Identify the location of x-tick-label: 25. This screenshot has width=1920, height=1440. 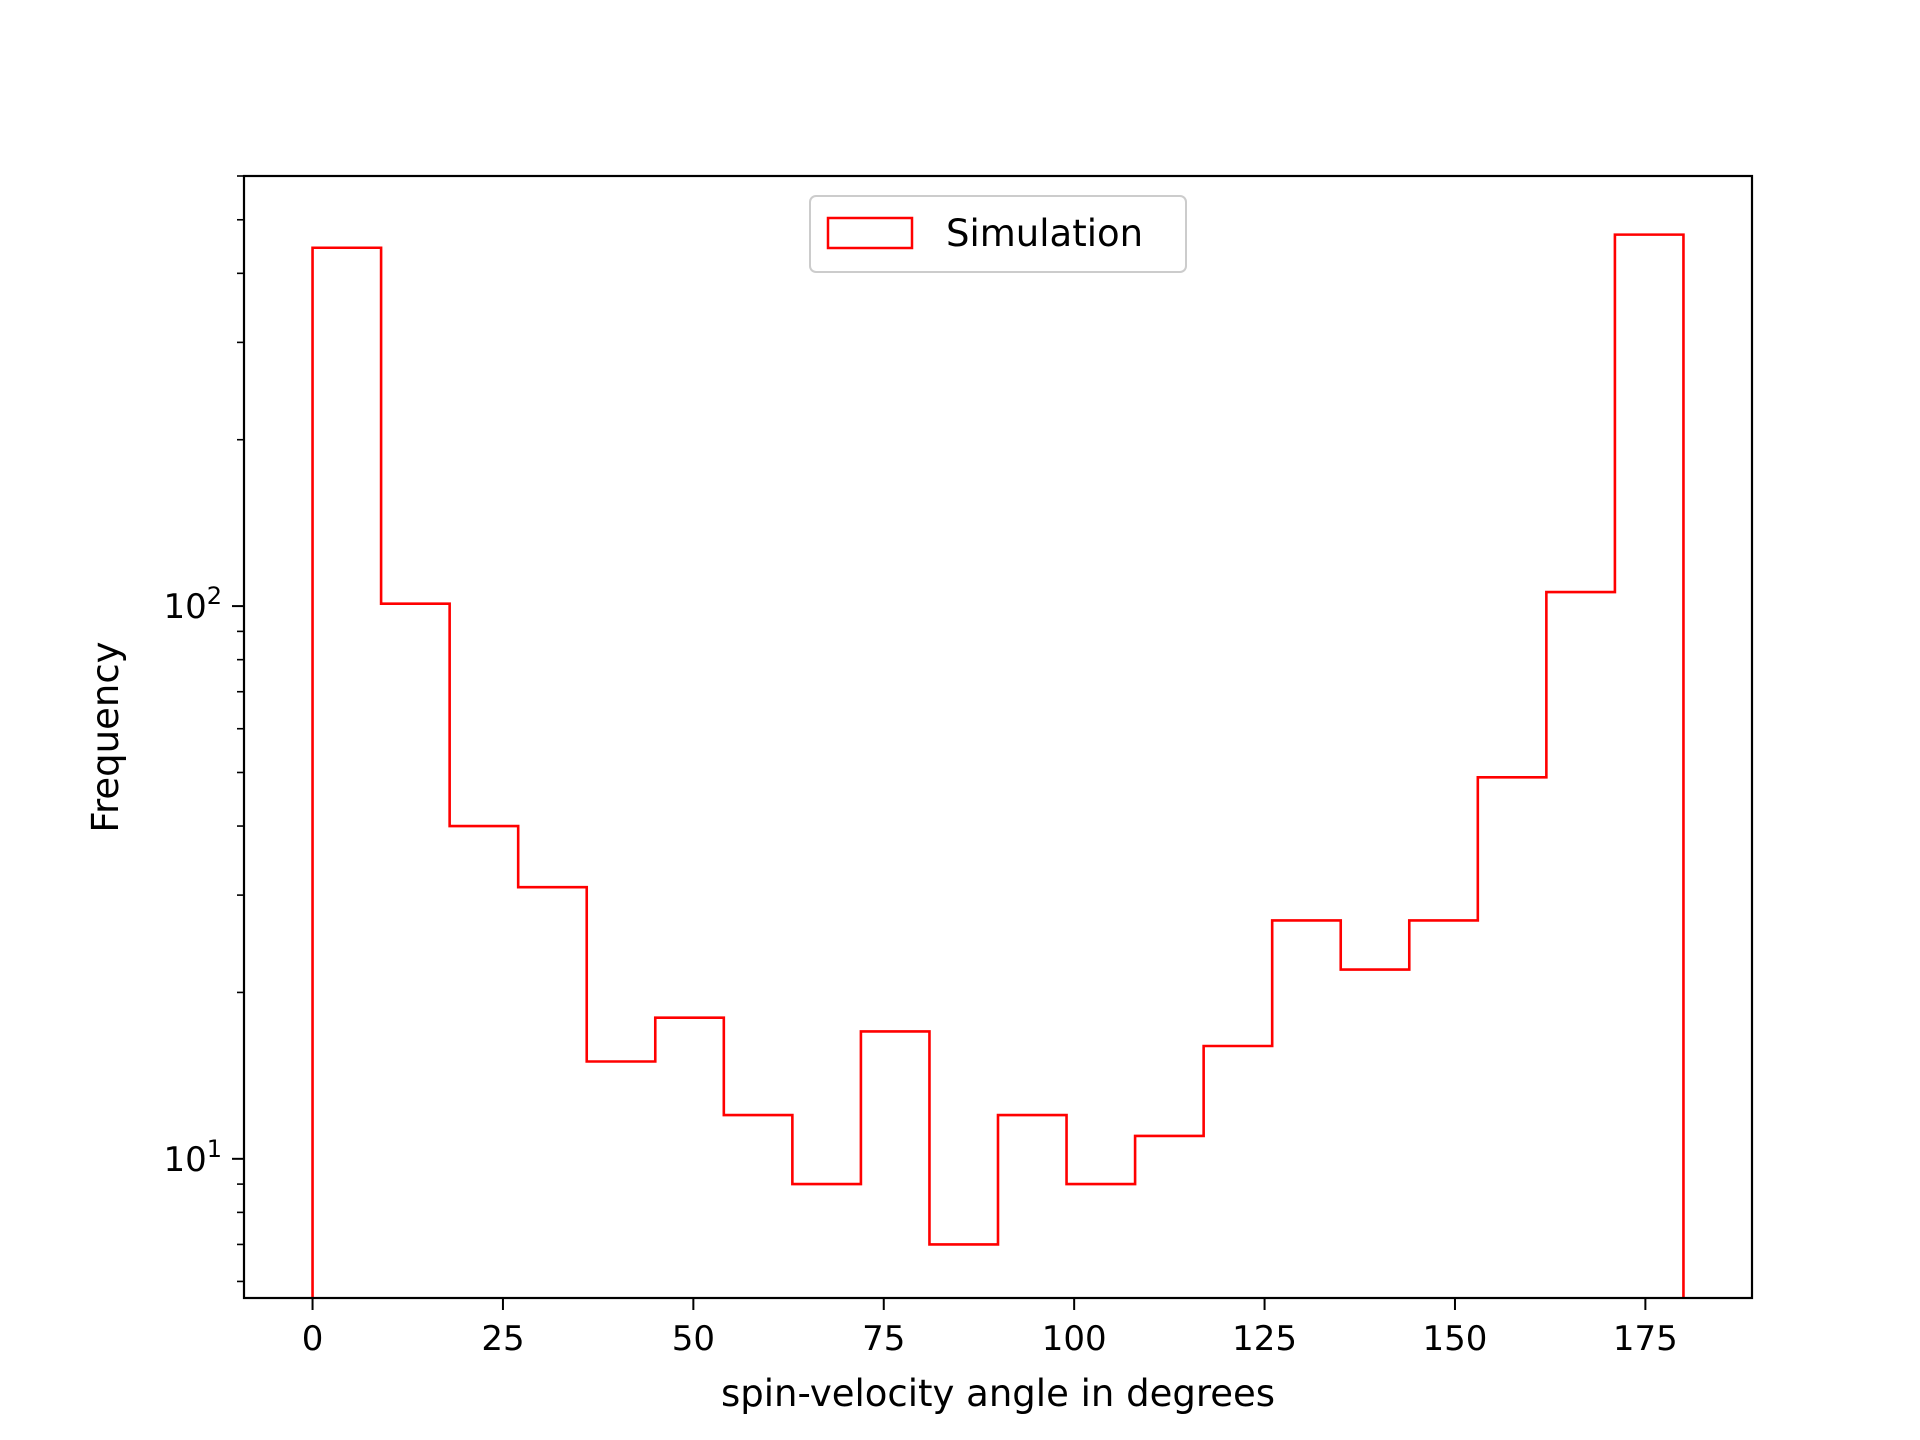
(502, 1339).